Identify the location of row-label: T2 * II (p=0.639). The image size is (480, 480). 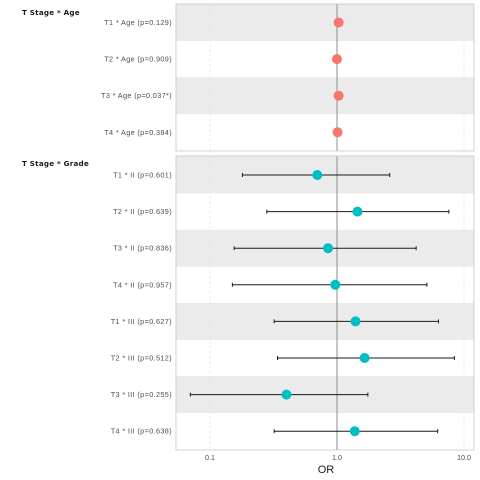
(142, 211).